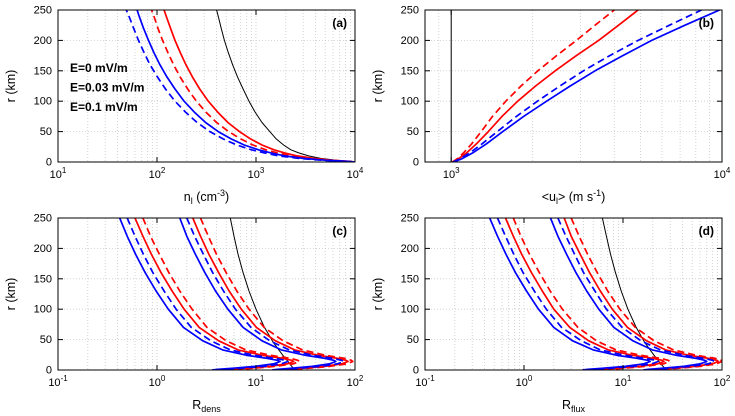 This screenshot has width=735, height=416. I want to click on legend-item: E=0.1 mV/m, so click(104, 107).